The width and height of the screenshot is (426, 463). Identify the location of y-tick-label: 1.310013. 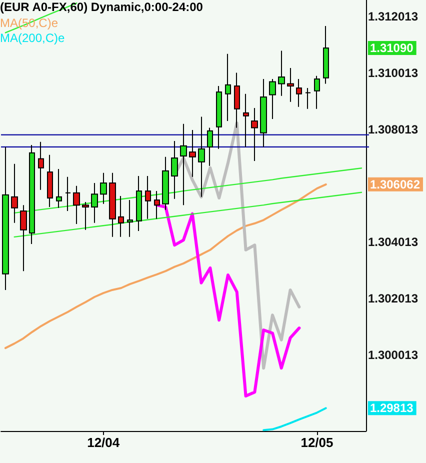
(393, 73).